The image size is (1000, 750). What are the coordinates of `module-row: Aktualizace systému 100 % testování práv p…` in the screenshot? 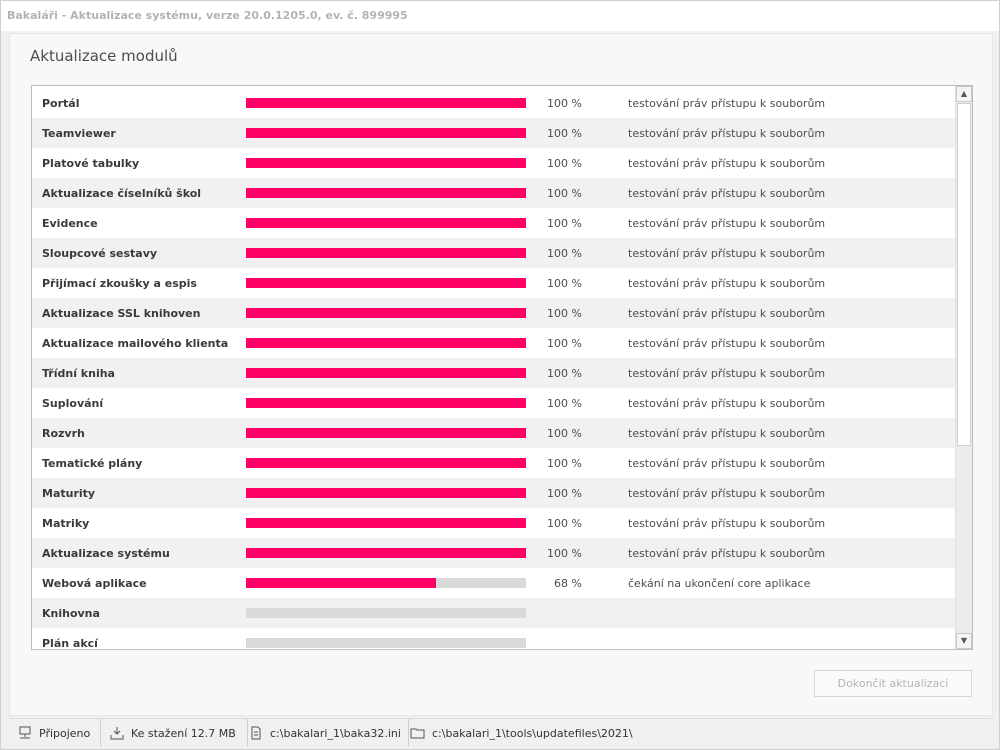 It's located at (493, 553).